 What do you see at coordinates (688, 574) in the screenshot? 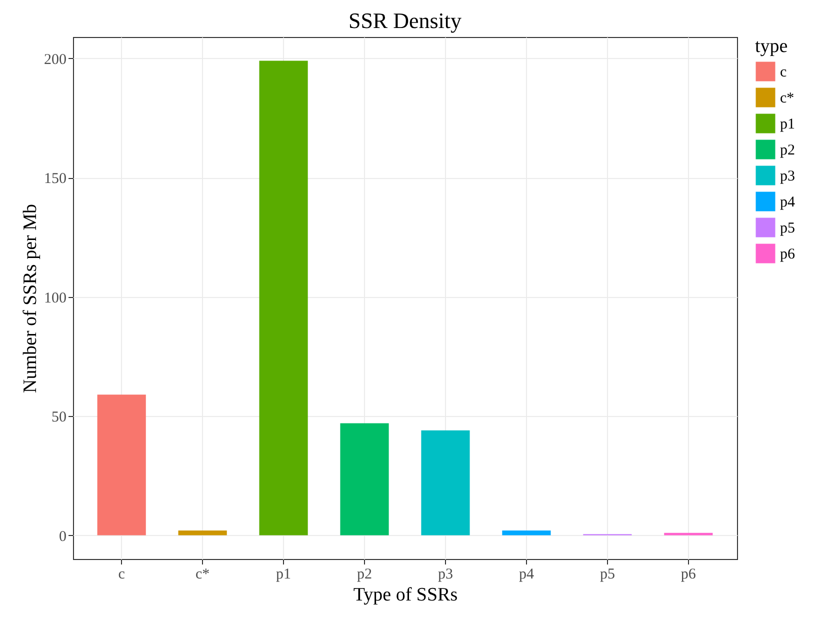
I see `x-tick-label: p6` at bounding box center [688, 574].